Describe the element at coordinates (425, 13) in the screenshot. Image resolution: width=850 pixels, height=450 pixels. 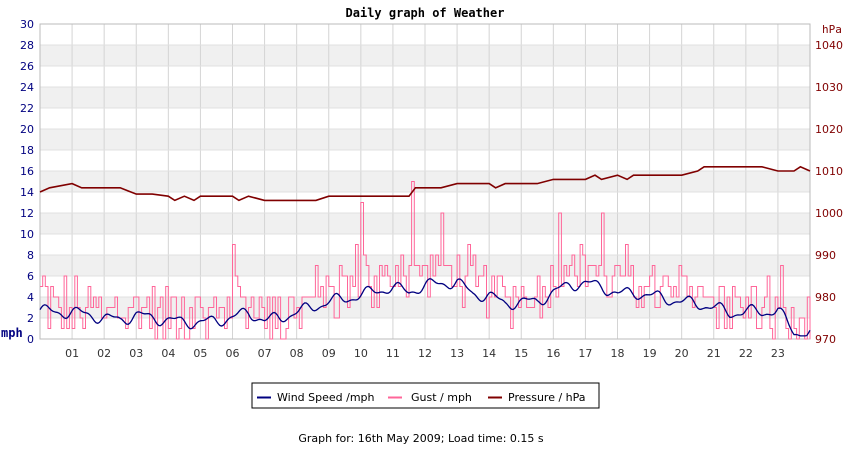
I see `chart-title: Daily graph of Weather` at that location.